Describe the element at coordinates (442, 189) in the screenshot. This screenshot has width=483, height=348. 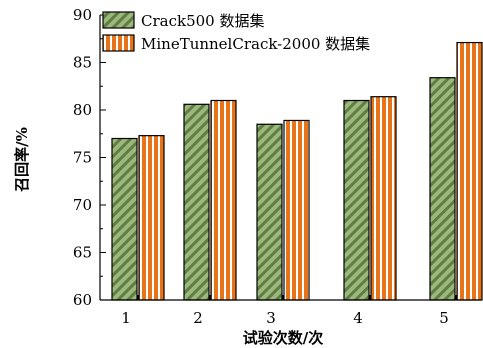
I see `bar-series1-cat5` at that location.